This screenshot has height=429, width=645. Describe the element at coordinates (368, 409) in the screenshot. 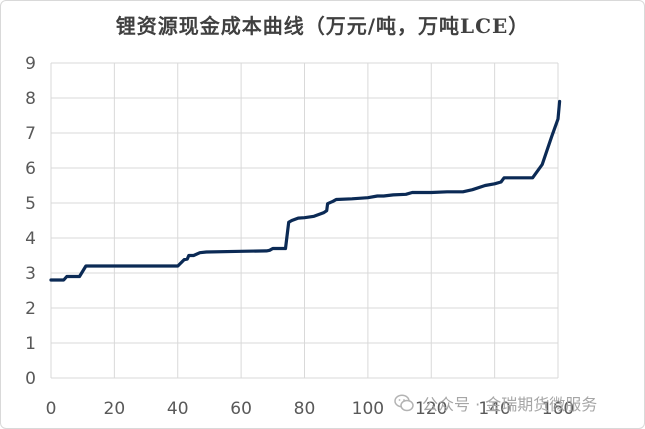

I see `x-tick-label: 100` at that location.